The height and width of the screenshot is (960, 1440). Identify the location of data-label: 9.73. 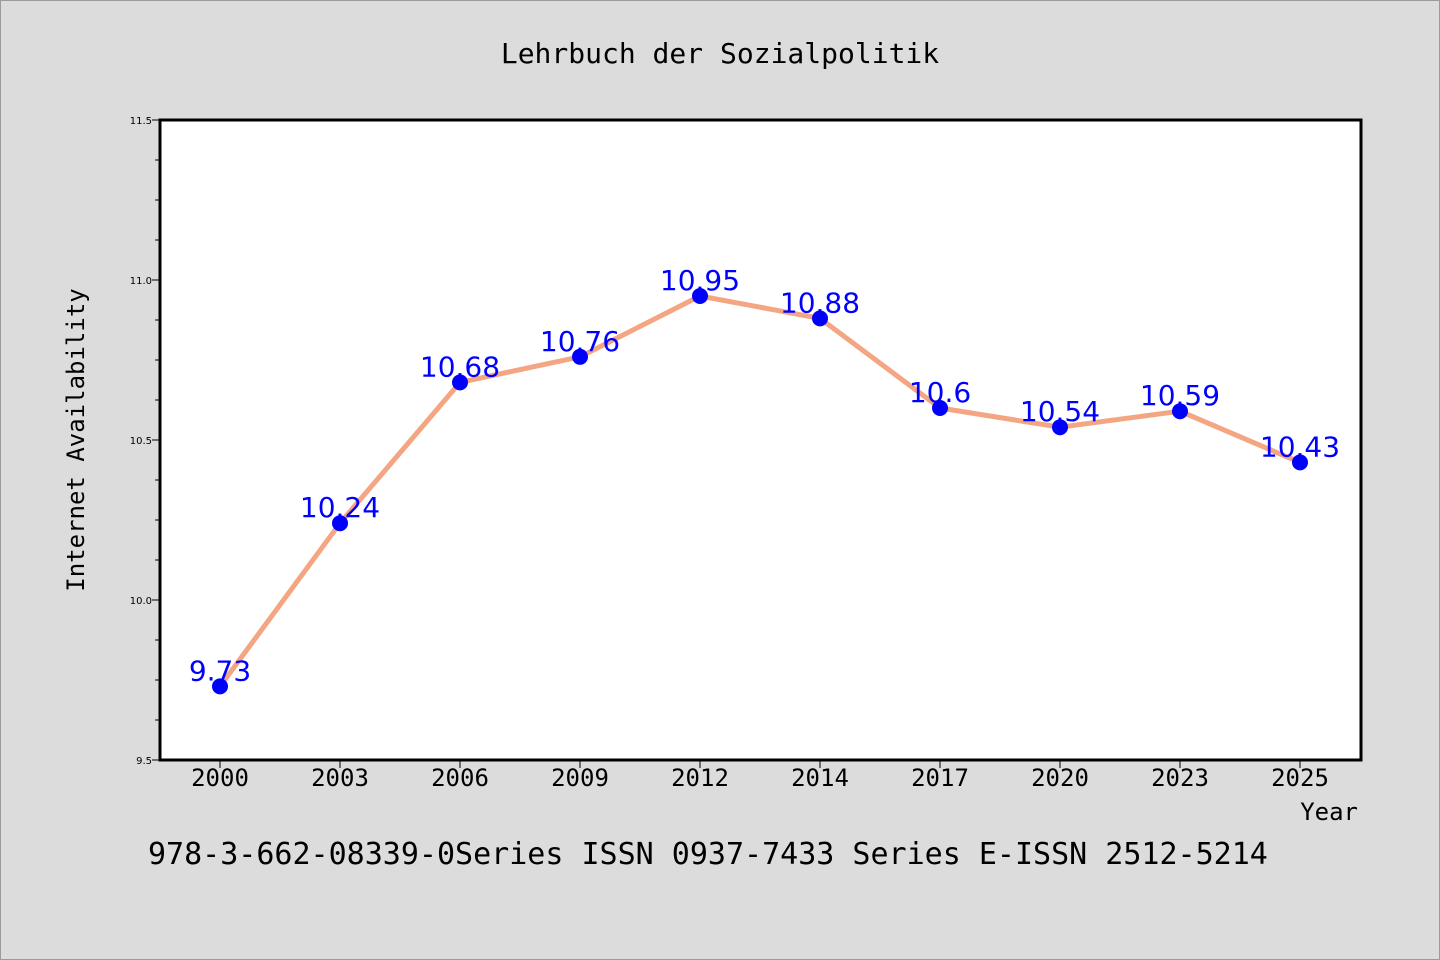
(220, 670).